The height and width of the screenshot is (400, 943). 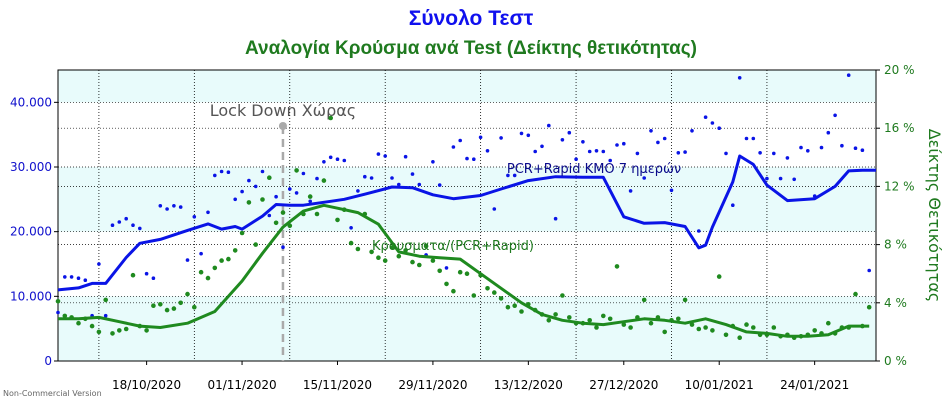 What do you see at coordinates (934, 216) in the screenshot?
I see `right-axis-label: Δείκτης Θετικότητας` at bounding box center [934, 216].